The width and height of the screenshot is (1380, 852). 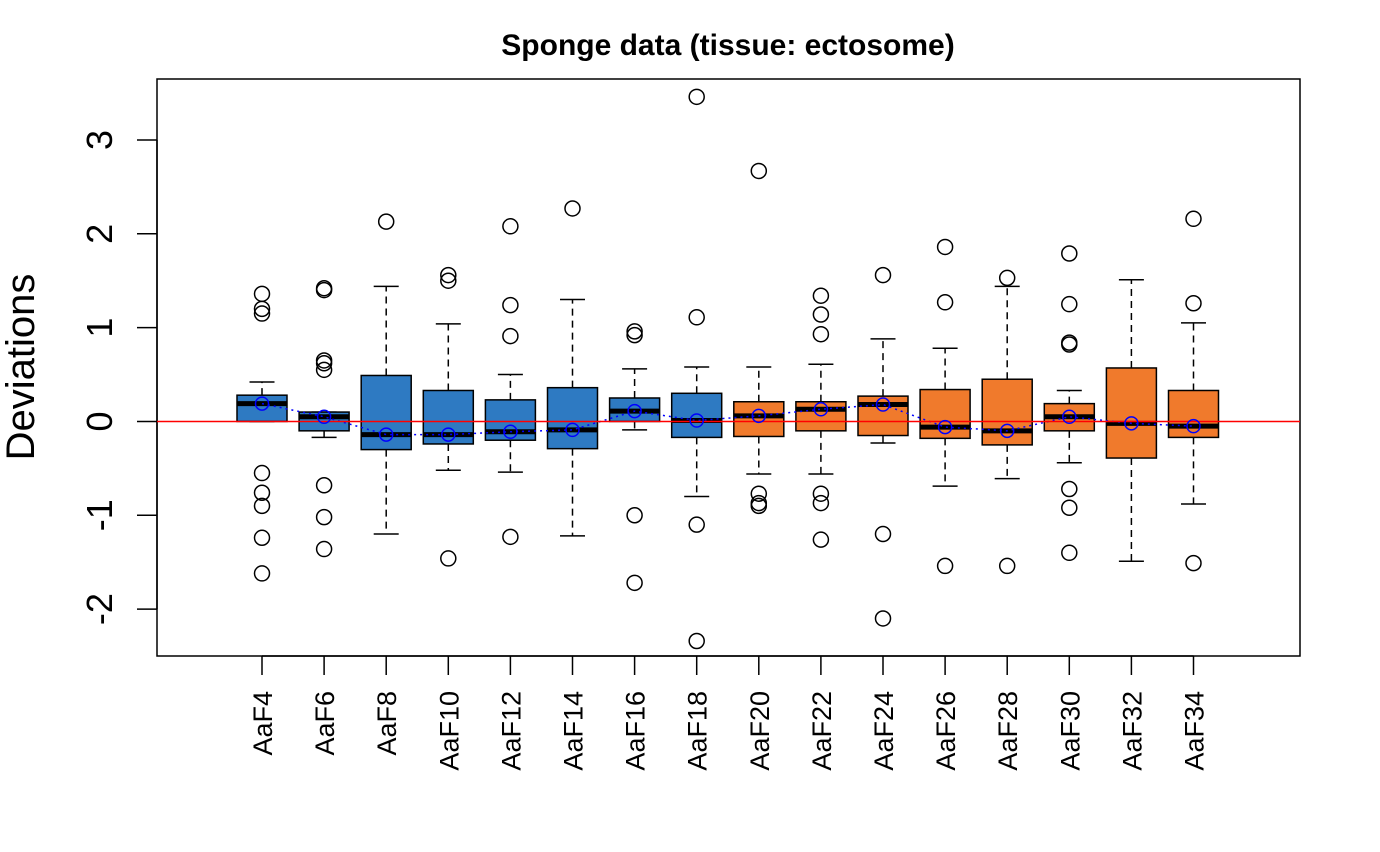 What do you see at coordinates (99, 421) in the screenshot?
I see `y-tick-label: 0` at bounding box center [99, 421].